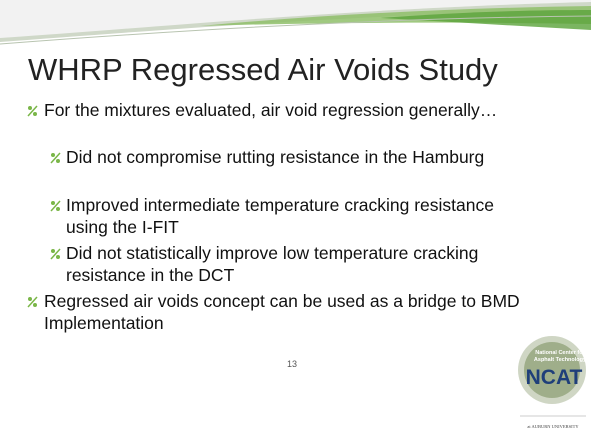 The image size is (591, 444). What do you see at coordinates (560, 353) in the screenshot?
I see `logo-line1: National Center for` at bounding box center [560, 353].